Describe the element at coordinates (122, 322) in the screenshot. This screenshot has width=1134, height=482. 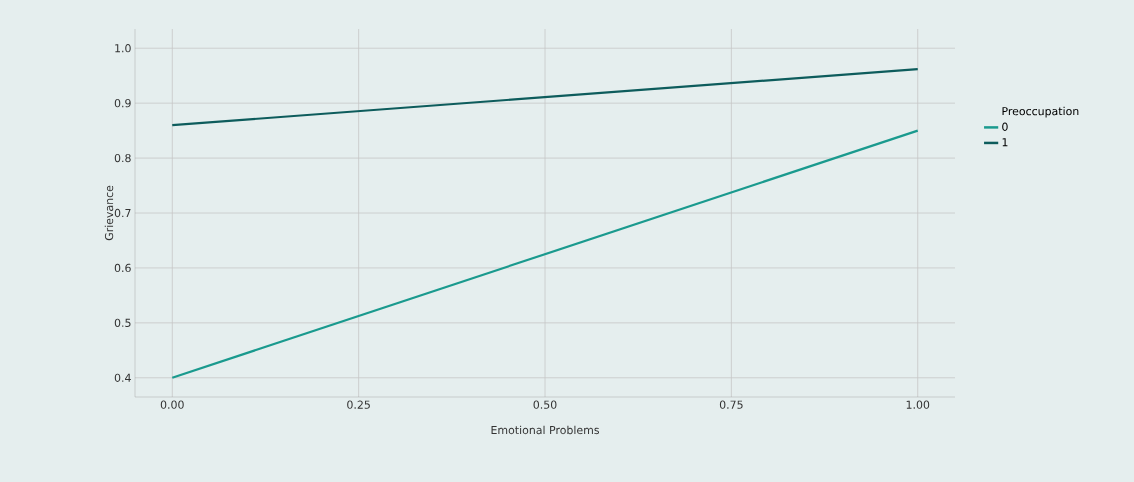
I see `y-tick-label: 0.5` at that location.